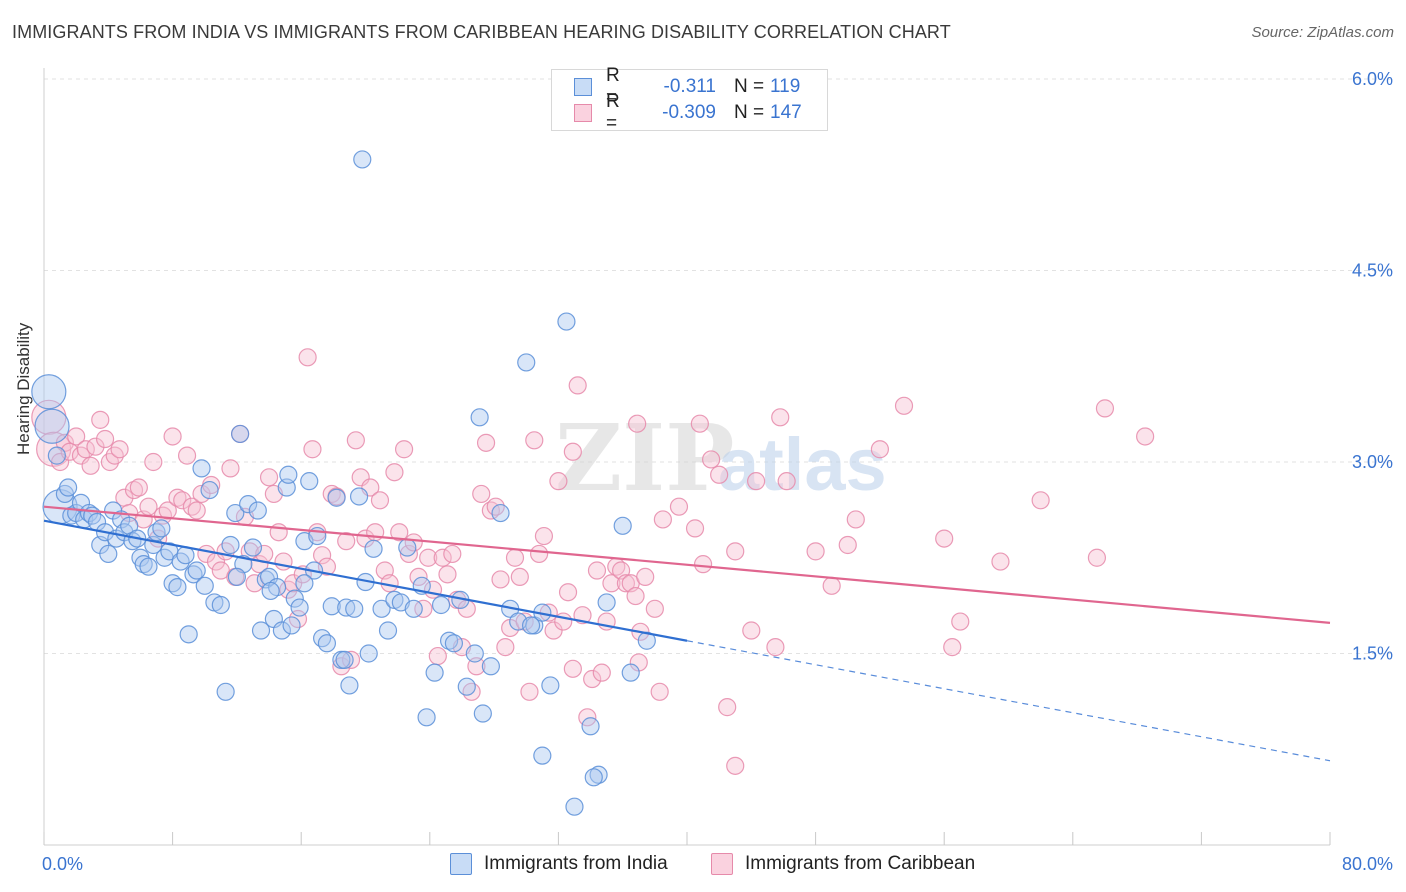 The image size is (1406, 892). I want to click on legend-n-label: N =, so click(749, 86).